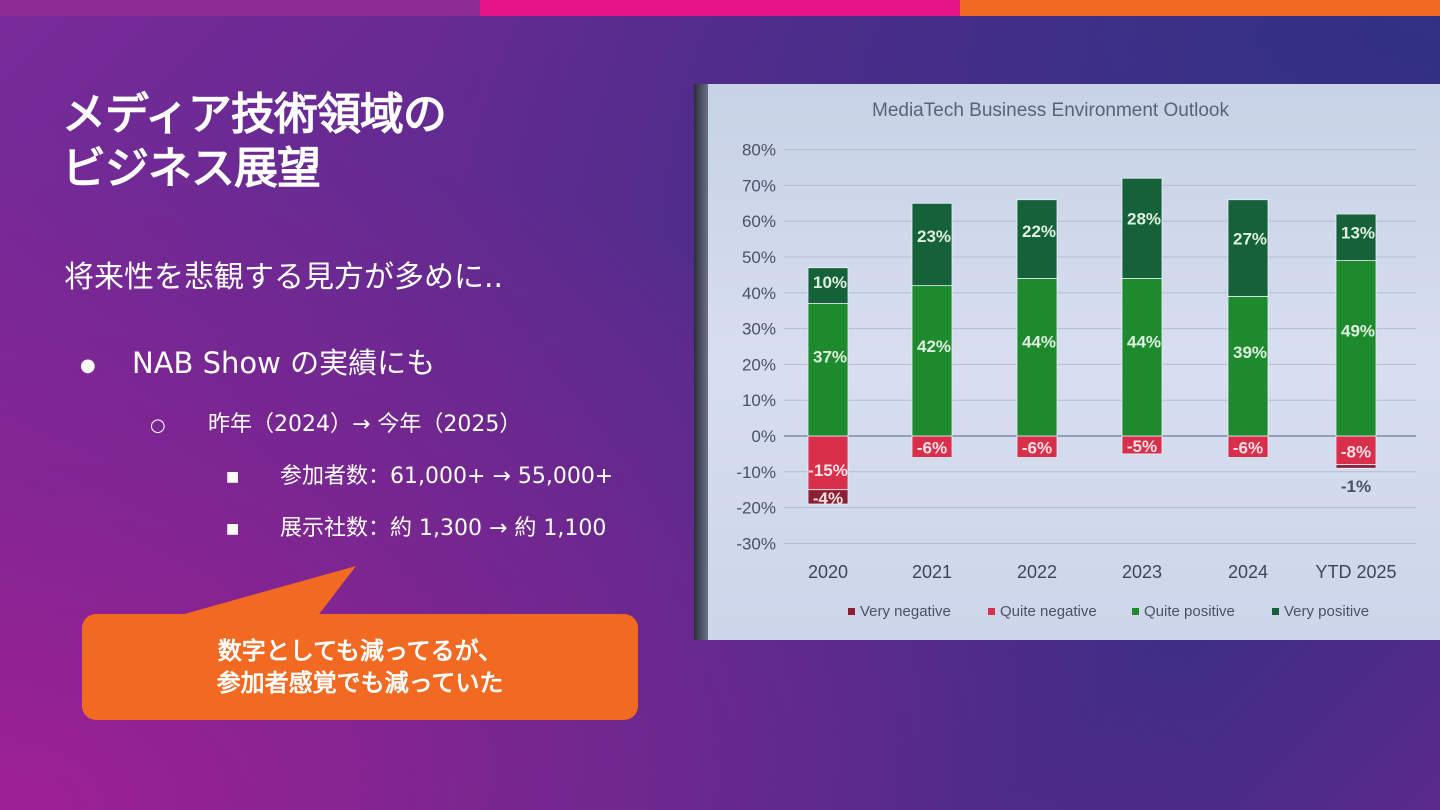 Image resolution: width=1440 pixels, height=810 pixels. What do you see at coordinates (1250, 352) in the screenshot?
I see `data-label: 39%` at bounding box center [1250, 352].